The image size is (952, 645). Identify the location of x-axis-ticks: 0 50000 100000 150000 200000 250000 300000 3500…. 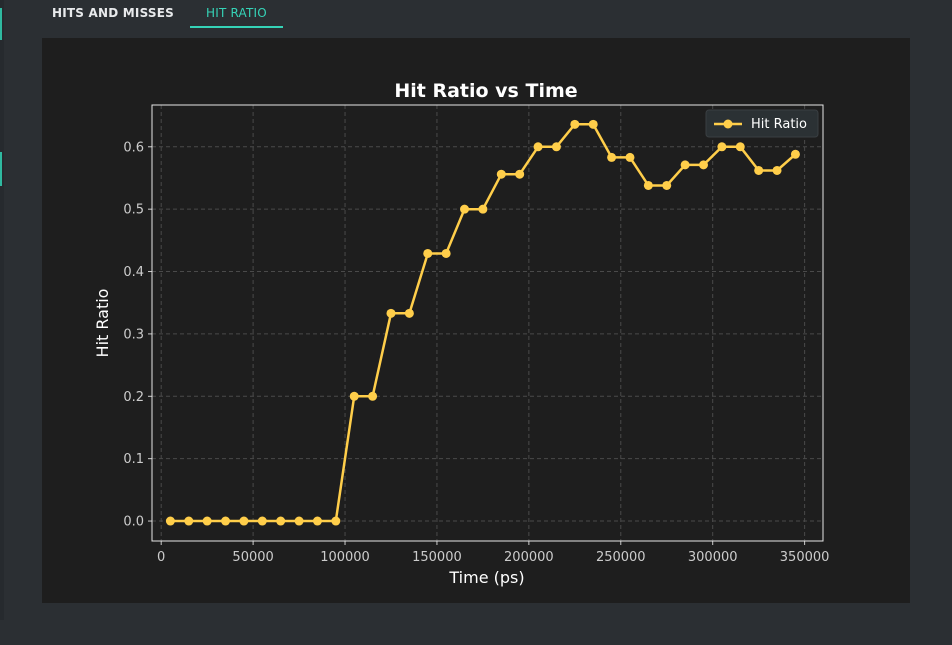
(493, 553).